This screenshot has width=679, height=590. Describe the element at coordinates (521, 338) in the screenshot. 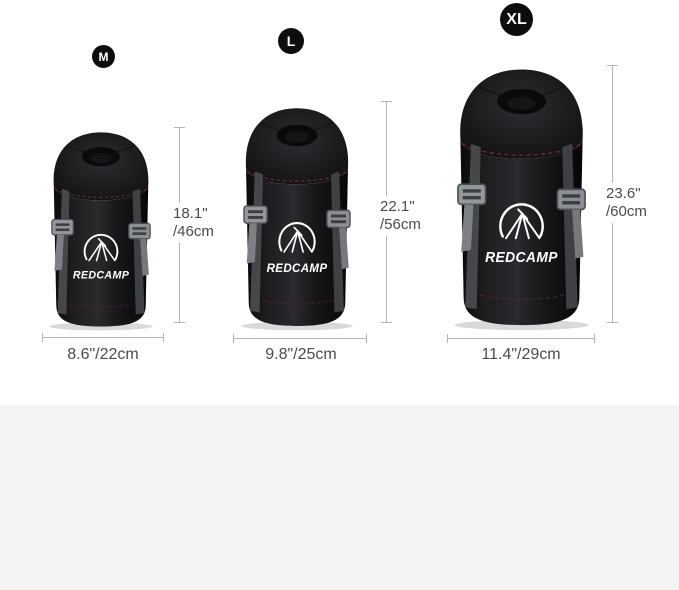

I see `width-measure-line-xl` at that location.